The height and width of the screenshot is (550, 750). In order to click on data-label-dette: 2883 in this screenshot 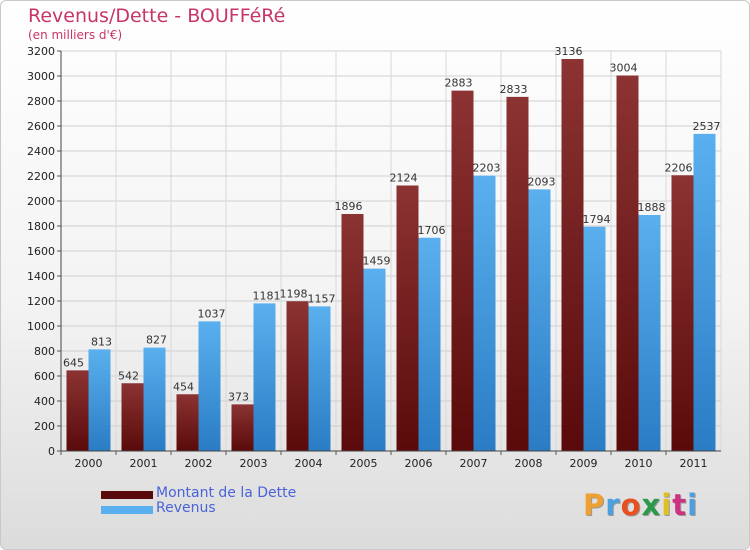, I will do `click(459, 83)`.